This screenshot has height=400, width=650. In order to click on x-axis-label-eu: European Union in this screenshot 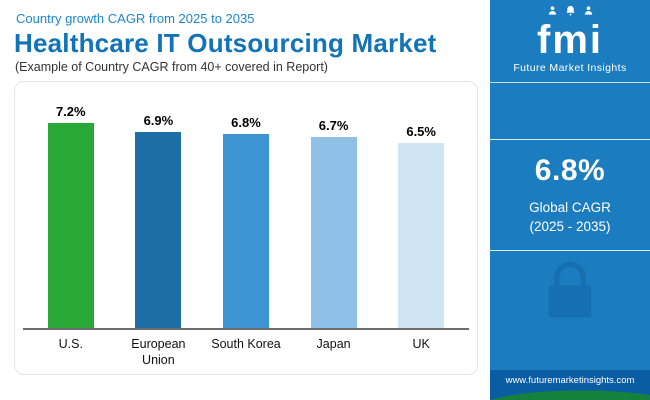, I will do `click(158, 352)`.